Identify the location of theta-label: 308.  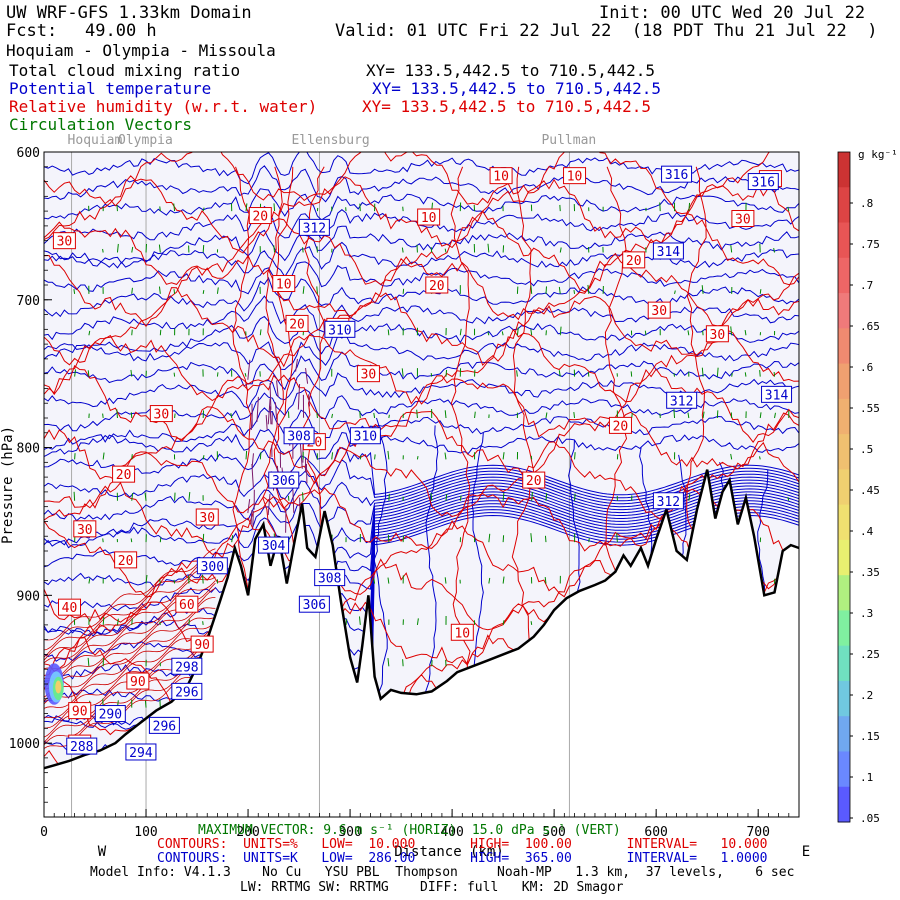
(329, 579).